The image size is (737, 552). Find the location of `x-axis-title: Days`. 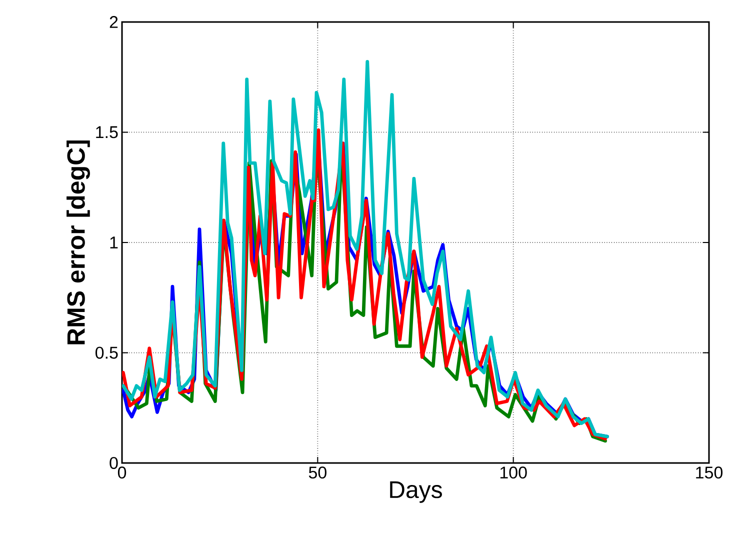

x-axis-title: Days is located at coordinates (416, 492).